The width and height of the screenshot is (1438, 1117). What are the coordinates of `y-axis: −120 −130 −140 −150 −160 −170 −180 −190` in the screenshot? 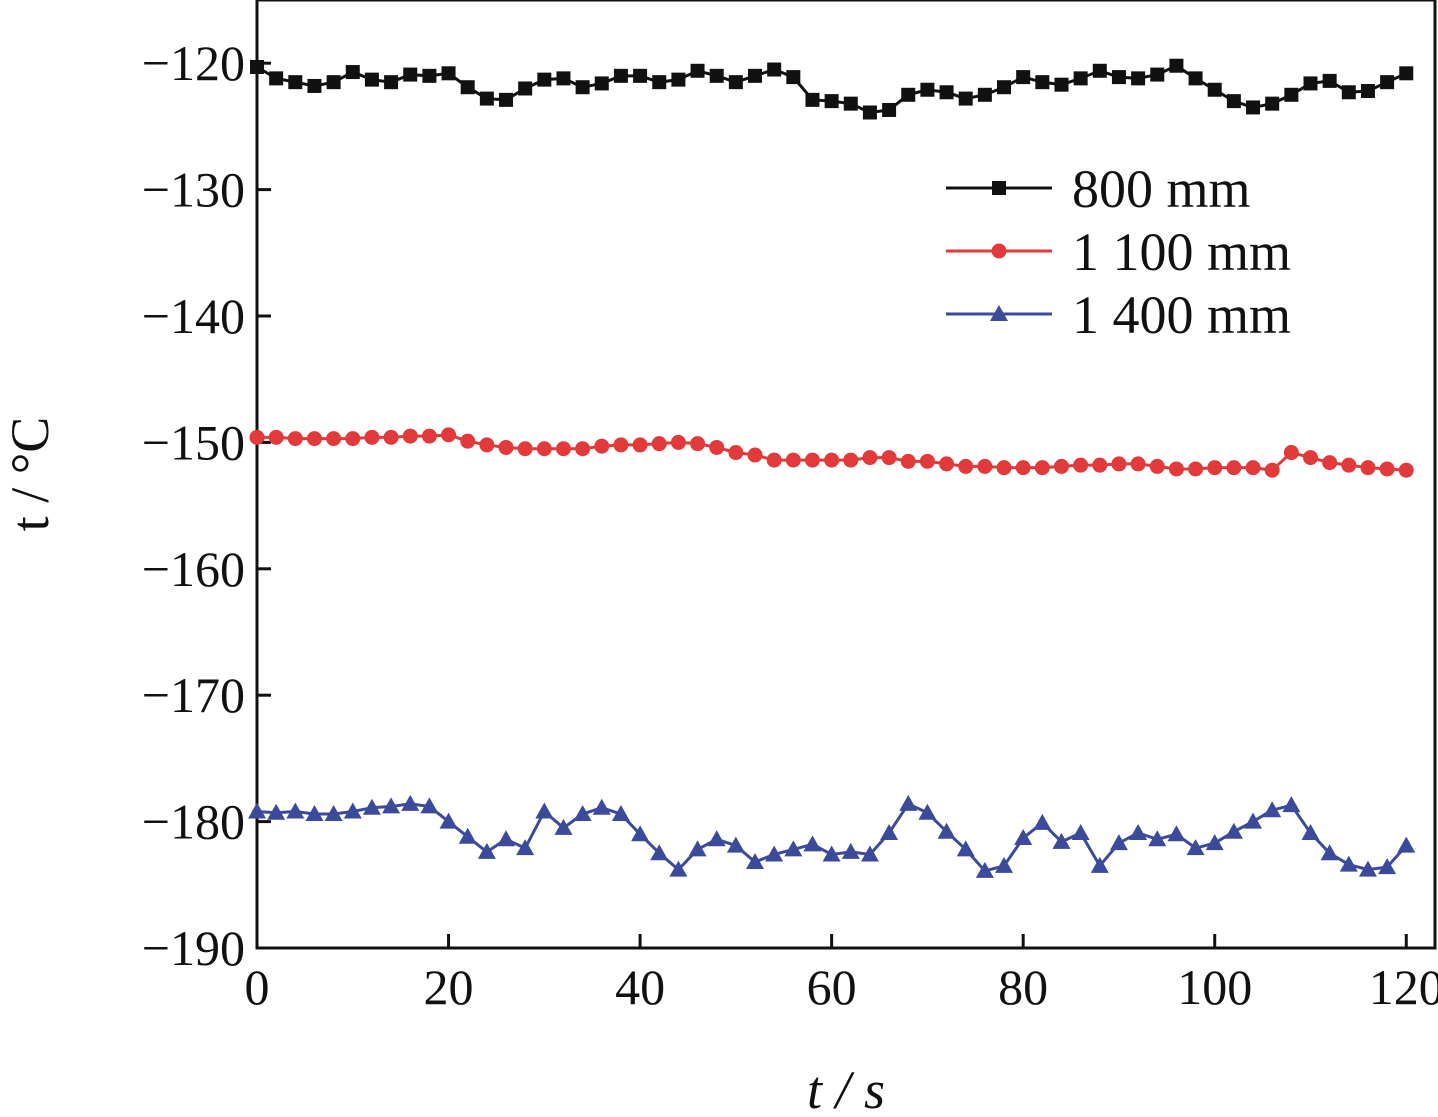 It's located at (206, 505).